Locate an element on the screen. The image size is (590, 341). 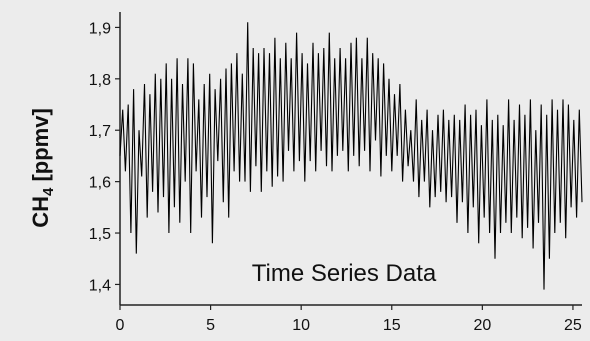
y-axis-label-rest: [ppmv] is located at coordinates (40, 147).